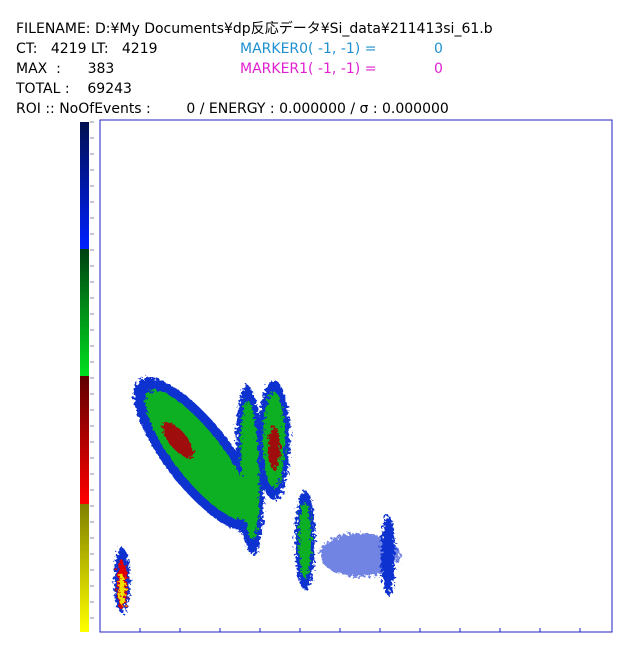 The image size is (636, 660). Describe the element at coordinates (92, 370) in the screenshot. I see `color-bar-ticks` at that location.